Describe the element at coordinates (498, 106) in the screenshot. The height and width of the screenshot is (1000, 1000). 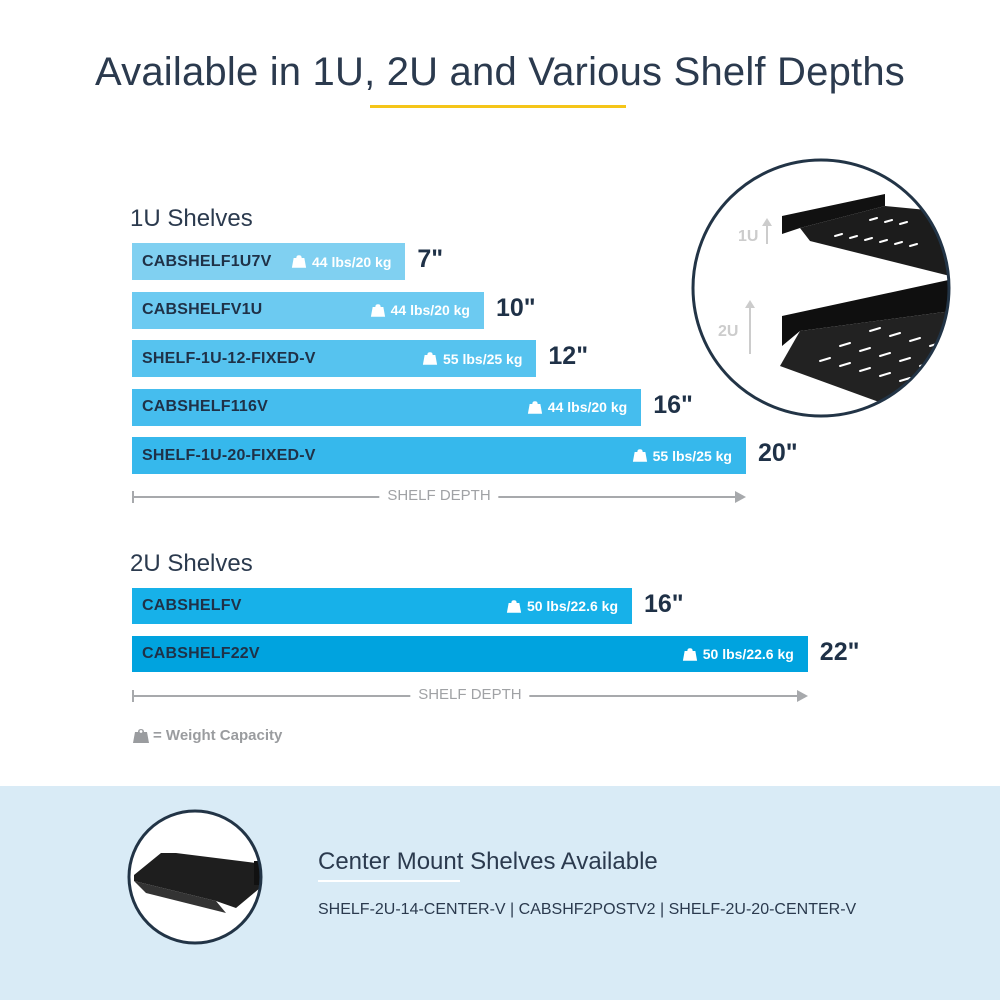
I see `title-underline` at that location.